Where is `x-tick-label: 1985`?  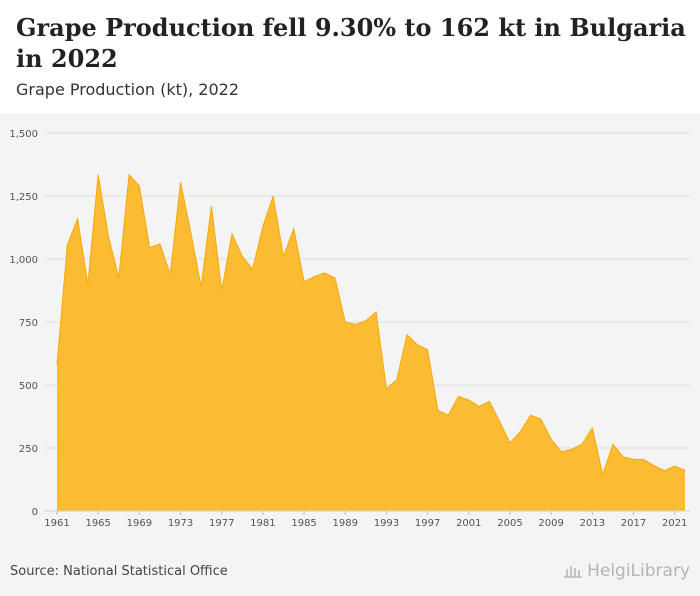 x-tick-label: 1985 is located at coordinates (303, 523).